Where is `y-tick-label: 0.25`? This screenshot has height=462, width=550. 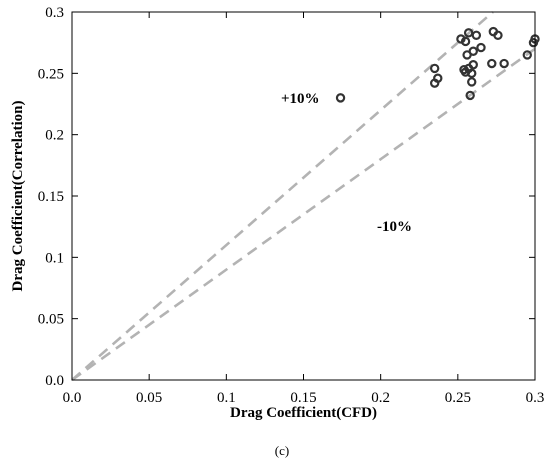
y-tick-label: 0.25 is located at coordinates (51, 74).